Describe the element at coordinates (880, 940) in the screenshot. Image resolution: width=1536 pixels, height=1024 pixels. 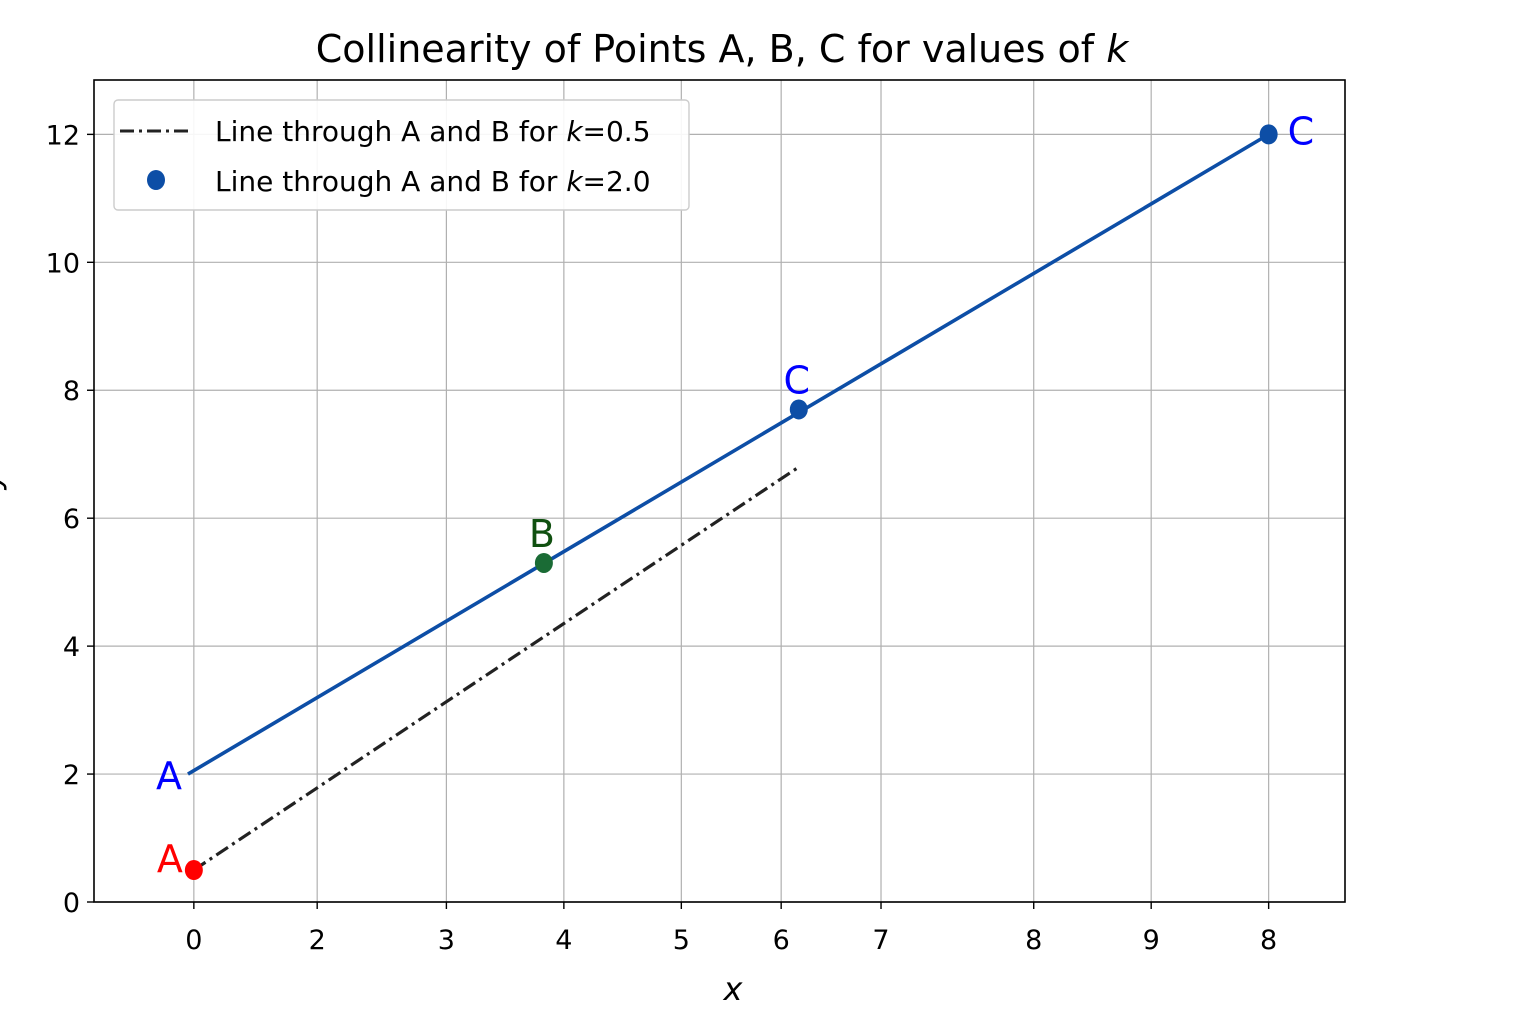
I see `x-tick-label: 7` at that location.